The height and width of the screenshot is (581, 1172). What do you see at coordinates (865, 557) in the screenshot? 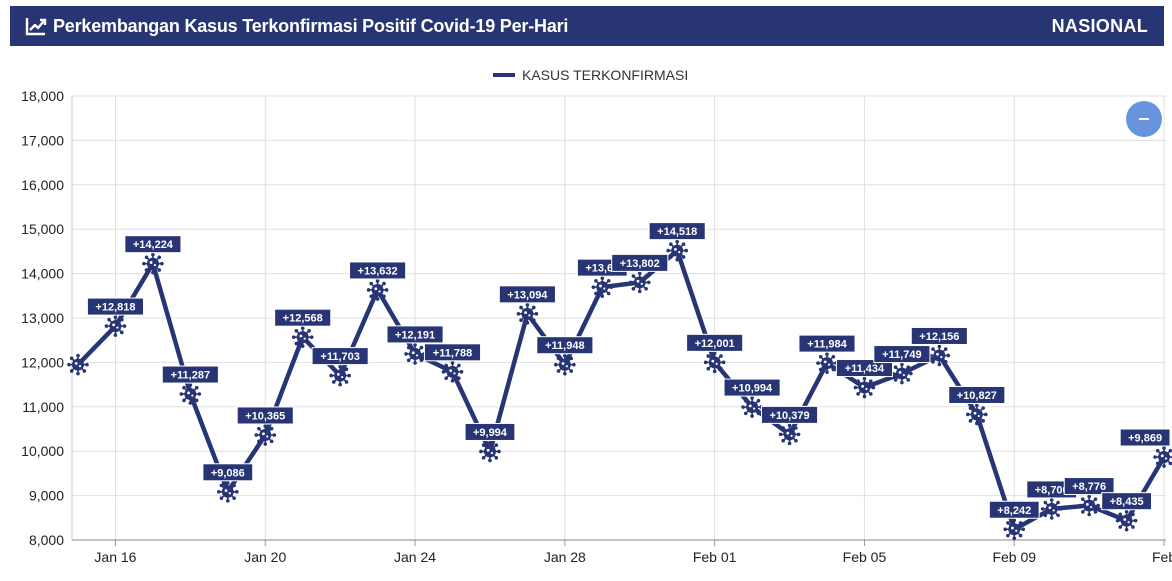
I see `x-tick-label: Feb 05` at bounding box center [865, 557].